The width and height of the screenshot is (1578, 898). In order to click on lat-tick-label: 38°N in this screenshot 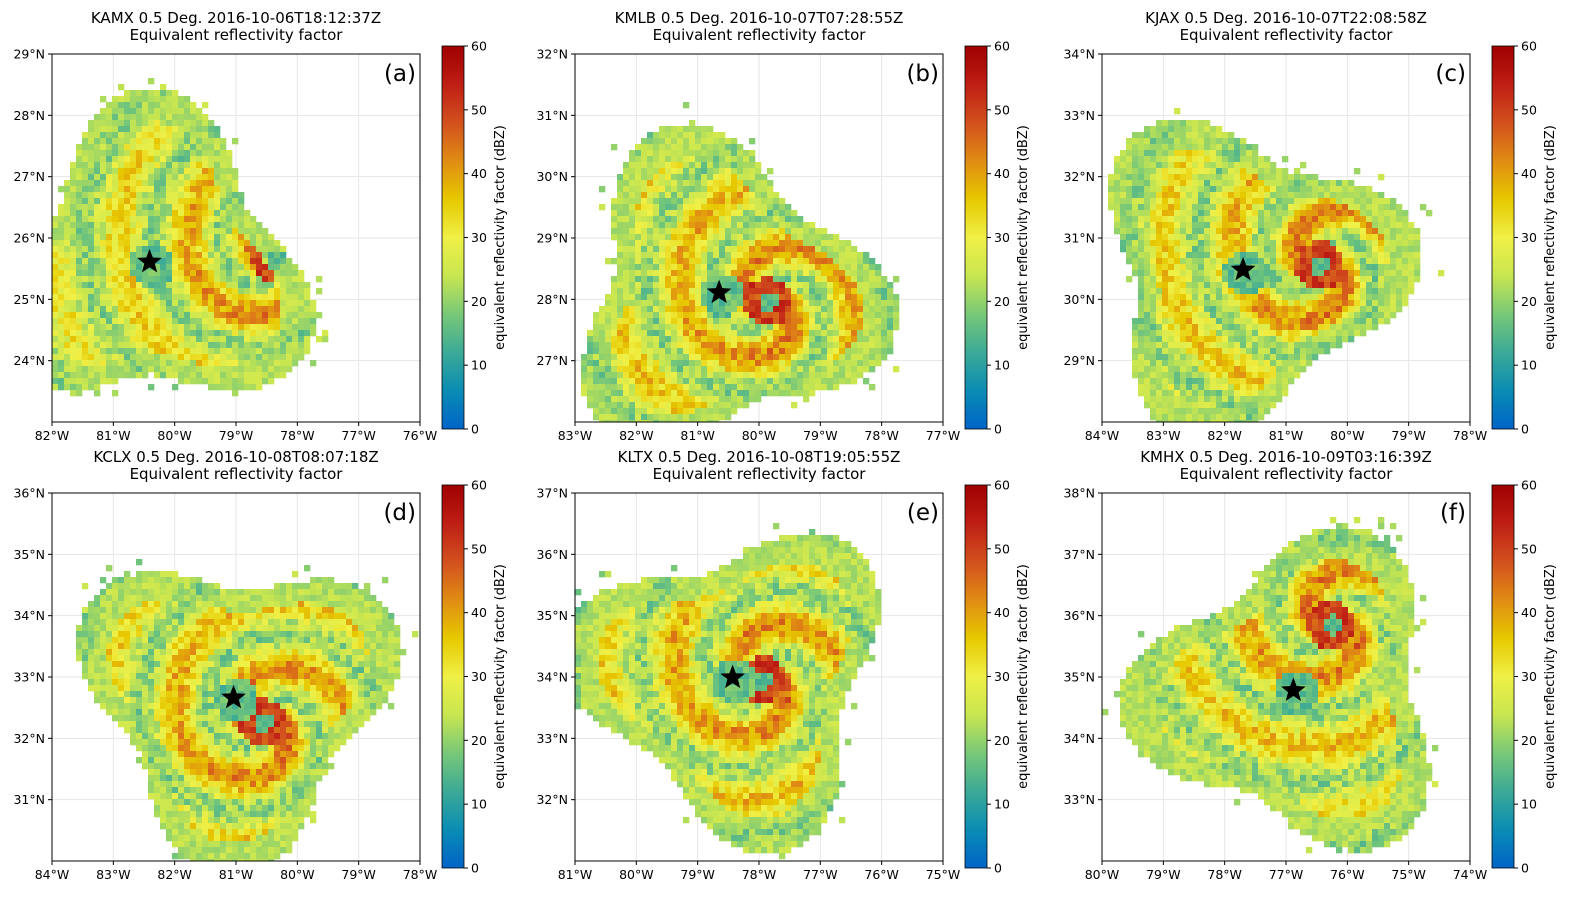, I will do `click(1079, 493)`.